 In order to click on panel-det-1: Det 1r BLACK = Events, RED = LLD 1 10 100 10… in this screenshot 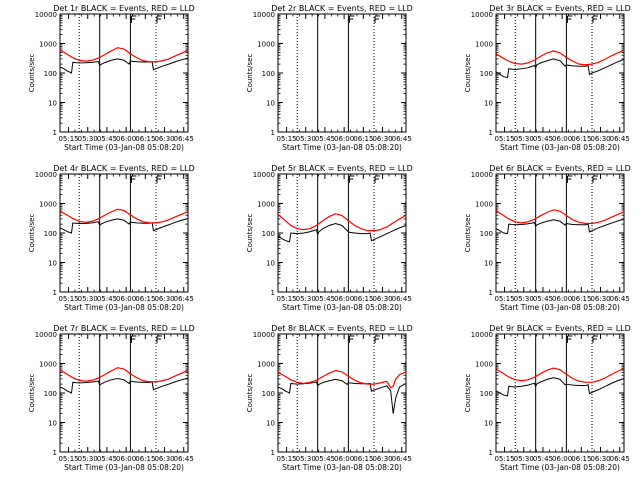, I will do `click(111, 78)`.